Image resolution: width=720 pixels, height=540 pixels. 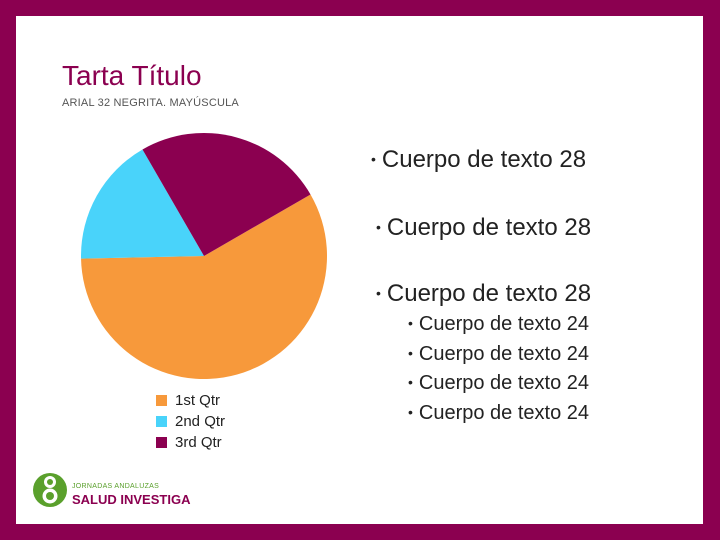 I want to click on legend-label: 3rd Qtr, so click(x=198, y=442).